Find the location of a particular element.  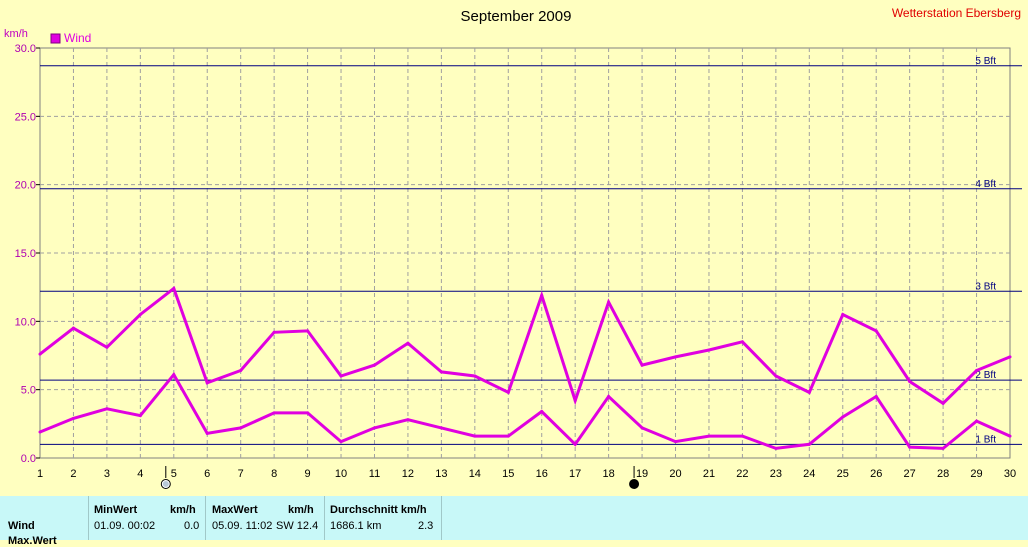

x-tick-label: 7 is located at coordinates (241, 474).